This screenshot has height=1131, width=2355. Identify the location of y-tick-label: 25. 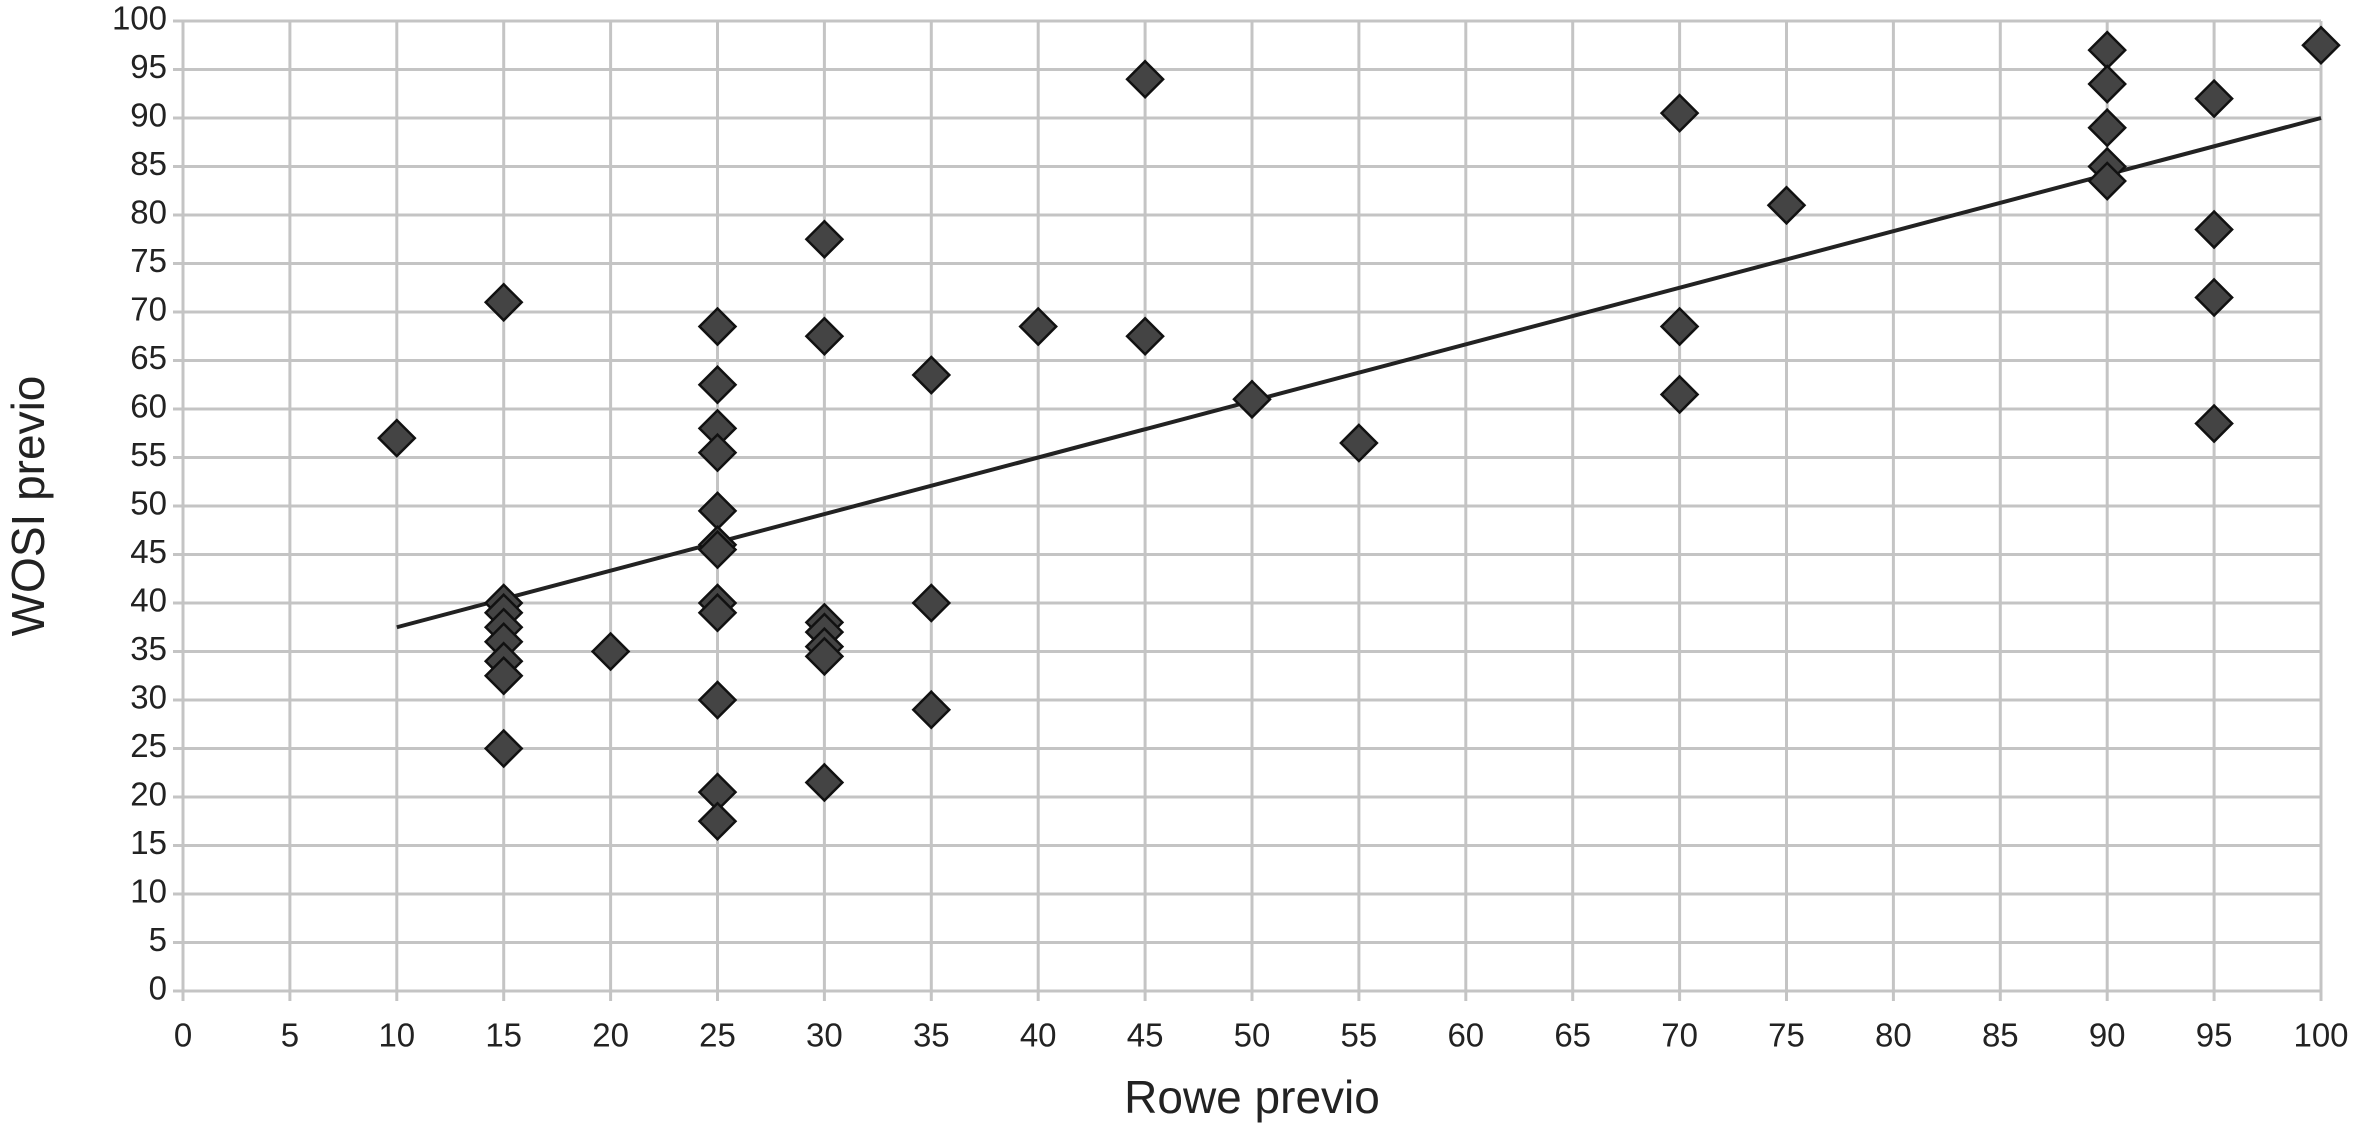
(148, 745).